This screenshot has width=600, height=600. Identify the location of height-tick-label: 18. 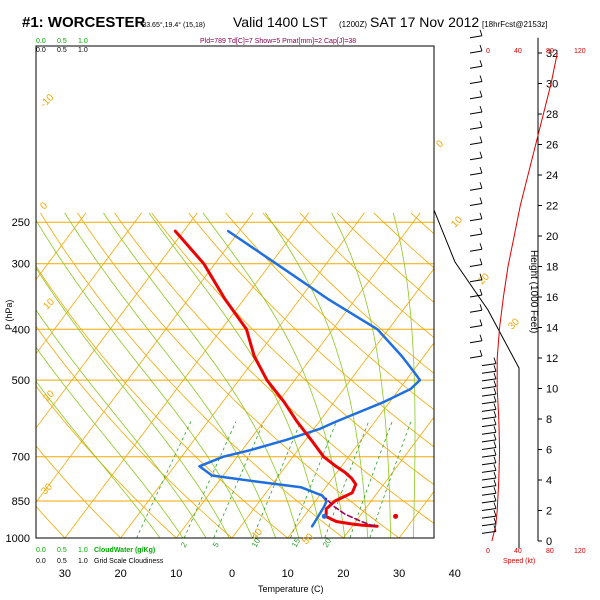
(552, 268).